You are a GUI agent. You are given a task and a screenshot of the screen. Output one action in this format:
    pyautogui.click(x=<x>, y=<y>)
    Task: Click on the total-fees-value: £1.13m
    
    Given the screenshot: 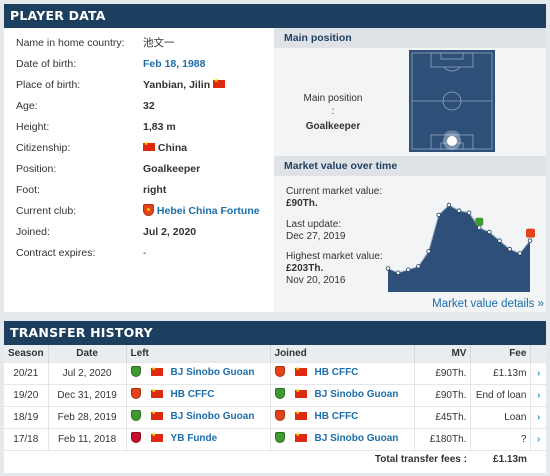 What is the action you would take?
    pyautogui.click(x=500, y=458)
    